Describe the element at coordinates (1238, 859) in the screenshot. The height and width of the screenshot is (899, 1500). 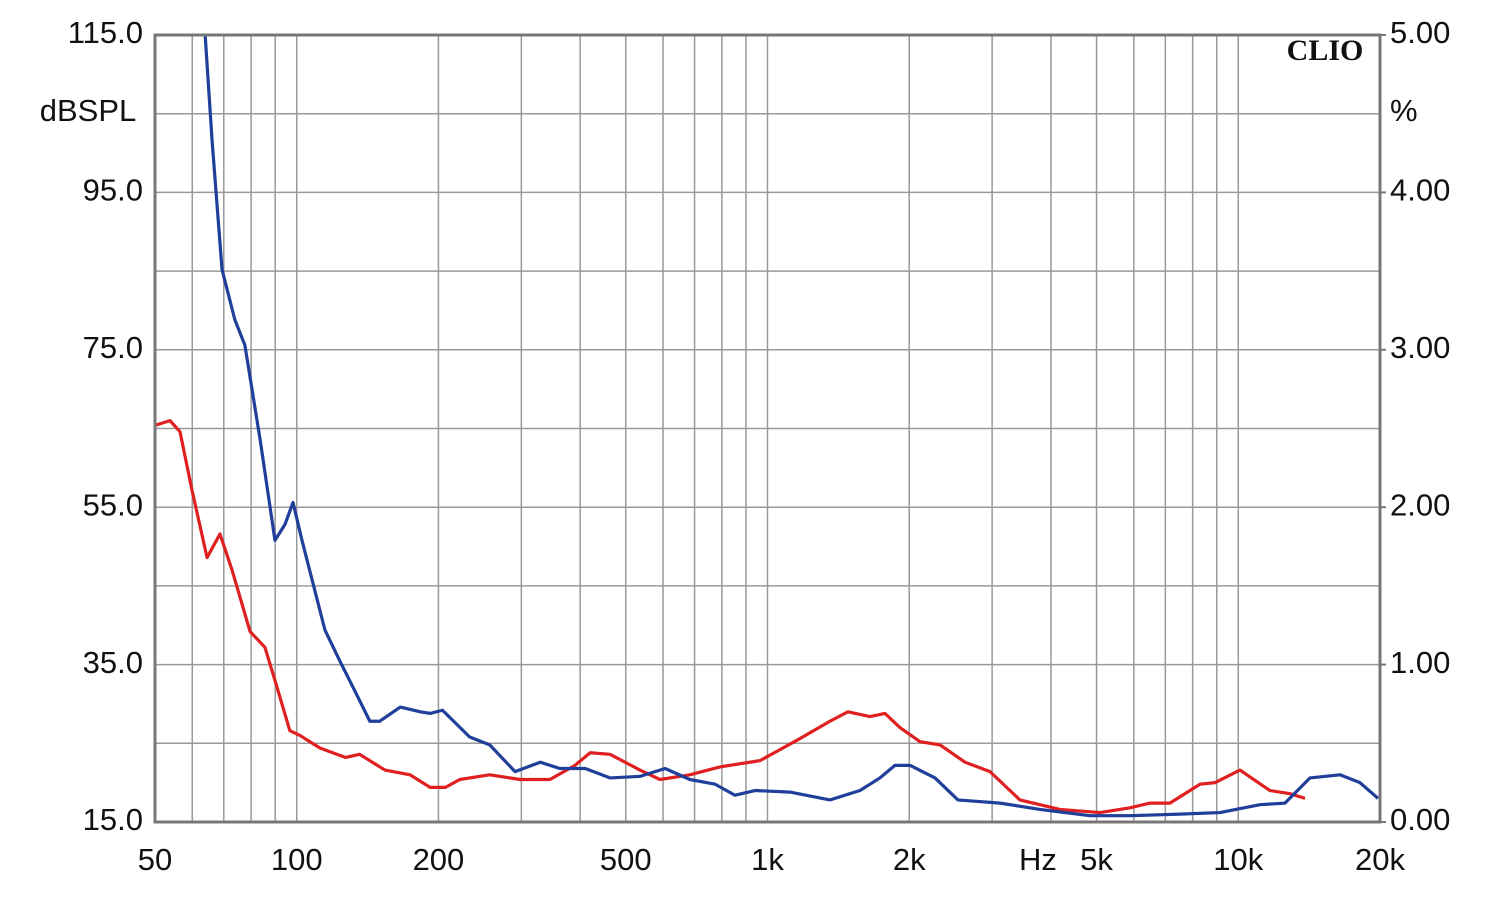
I see `x-tick-label: 10k` at that location.